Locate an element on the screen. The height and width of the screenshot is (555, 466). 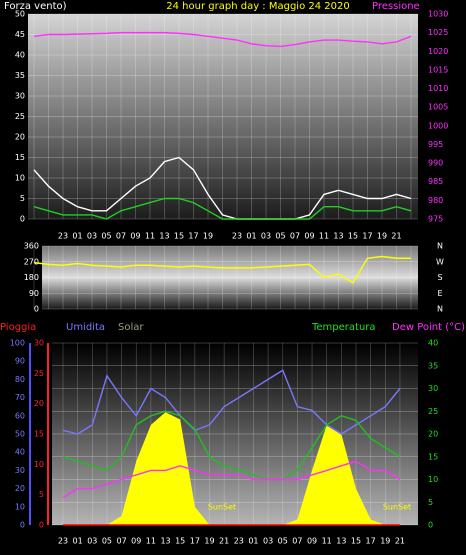
tick-label: S is located at coordinates (439, 277).